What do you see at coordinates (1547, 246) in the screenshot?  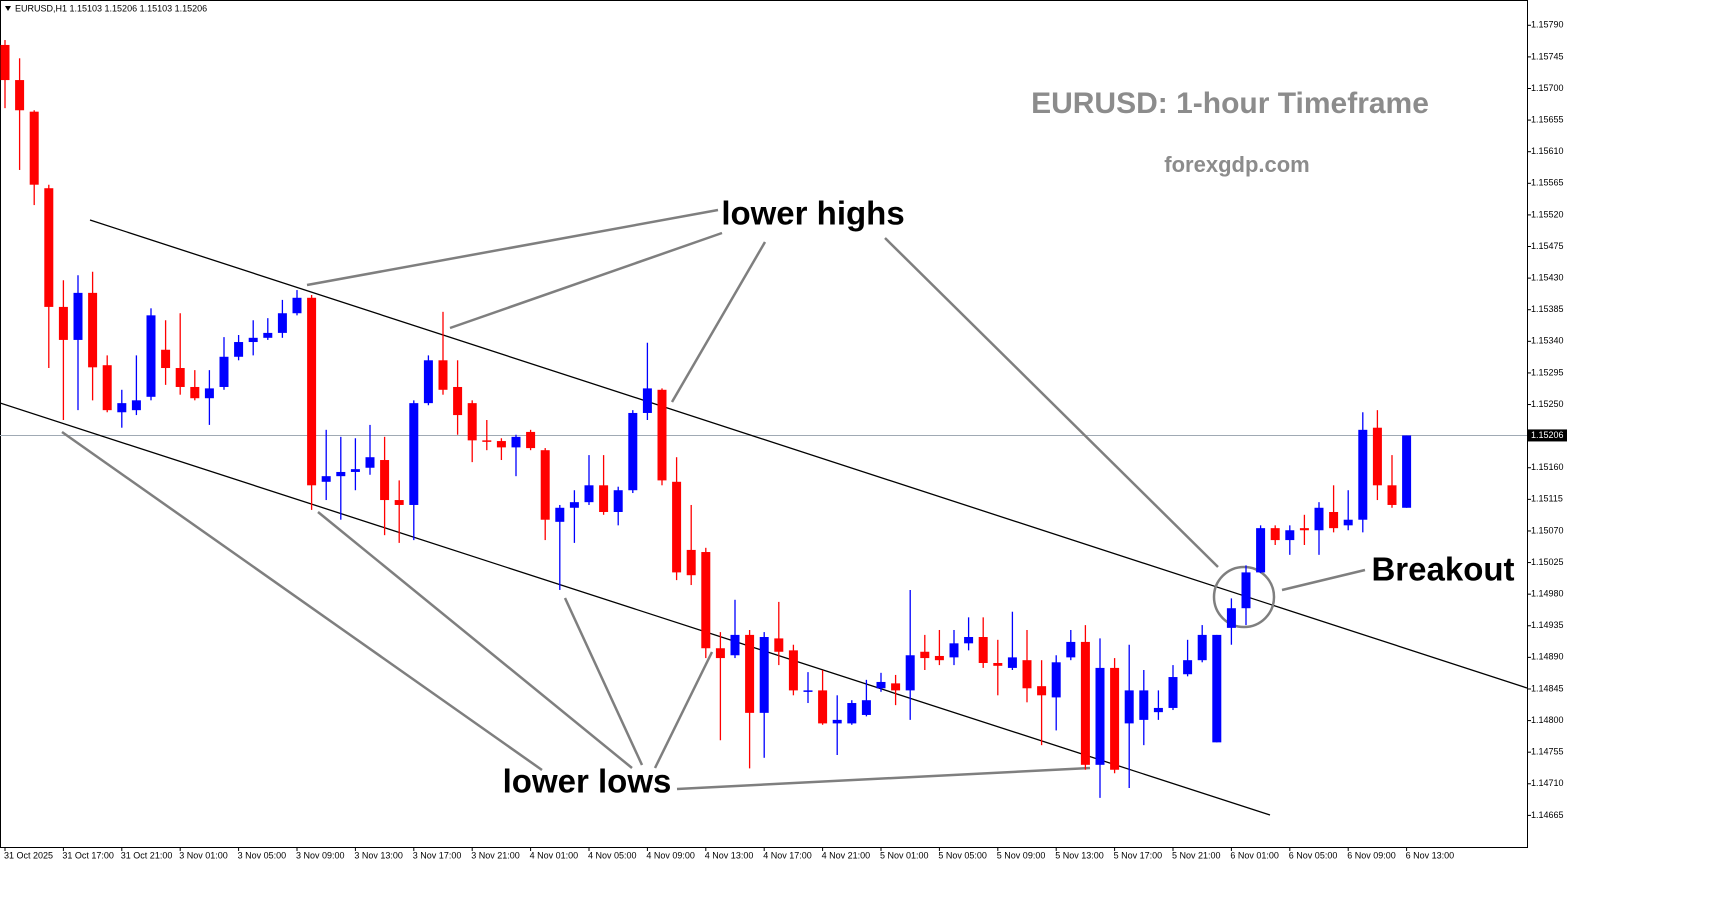 I see `y-tick-label: 1.15475` at bounding box center [1547, 246].